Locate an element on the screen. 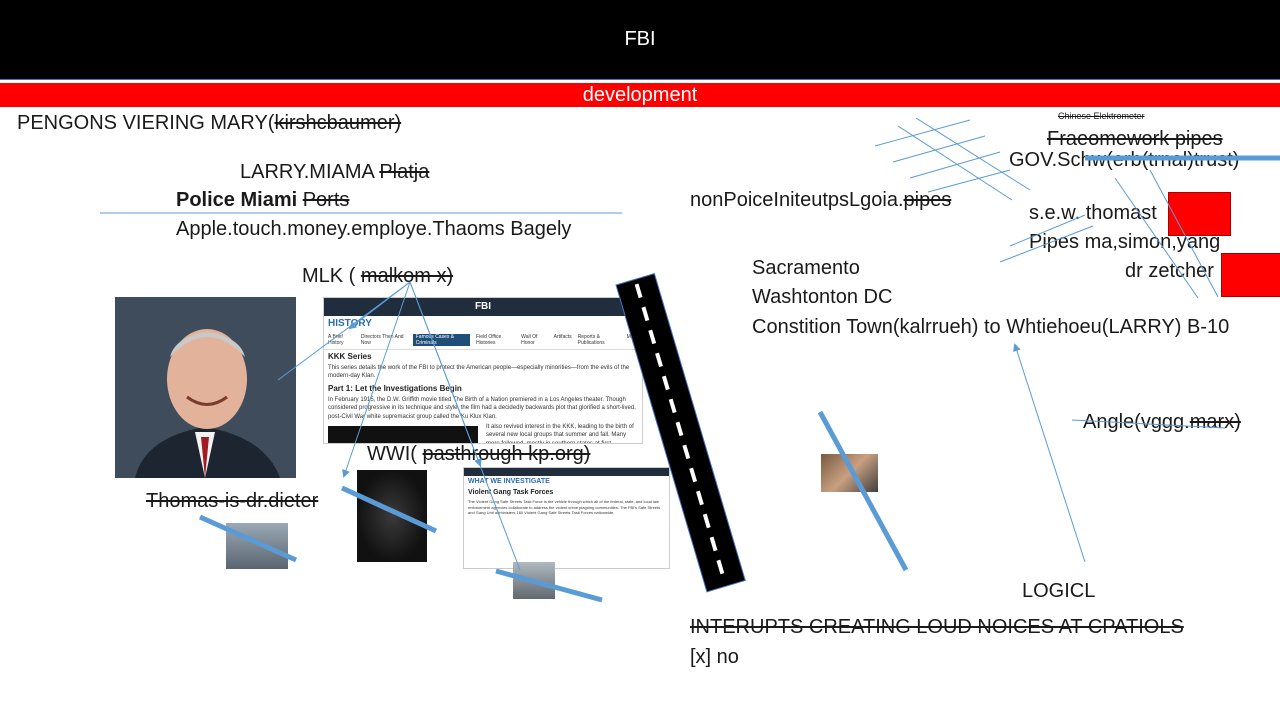 The height and width of the screenshot is (720, 1280). police-line: Police Miami Ports is located at coordinates (262, 200).